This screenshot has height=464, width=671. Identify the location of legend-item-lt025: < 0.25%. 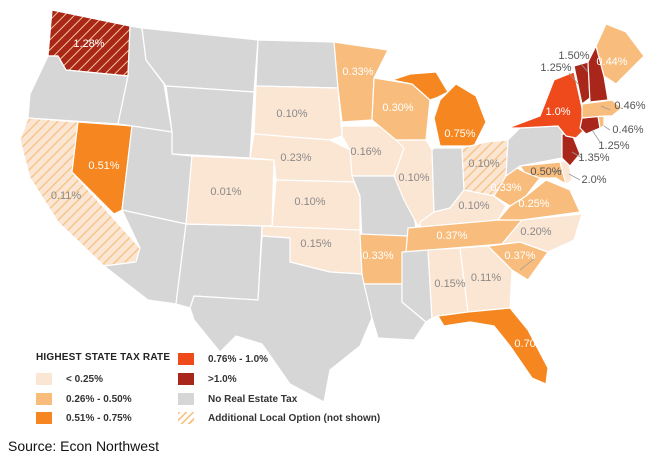
(69, 379).